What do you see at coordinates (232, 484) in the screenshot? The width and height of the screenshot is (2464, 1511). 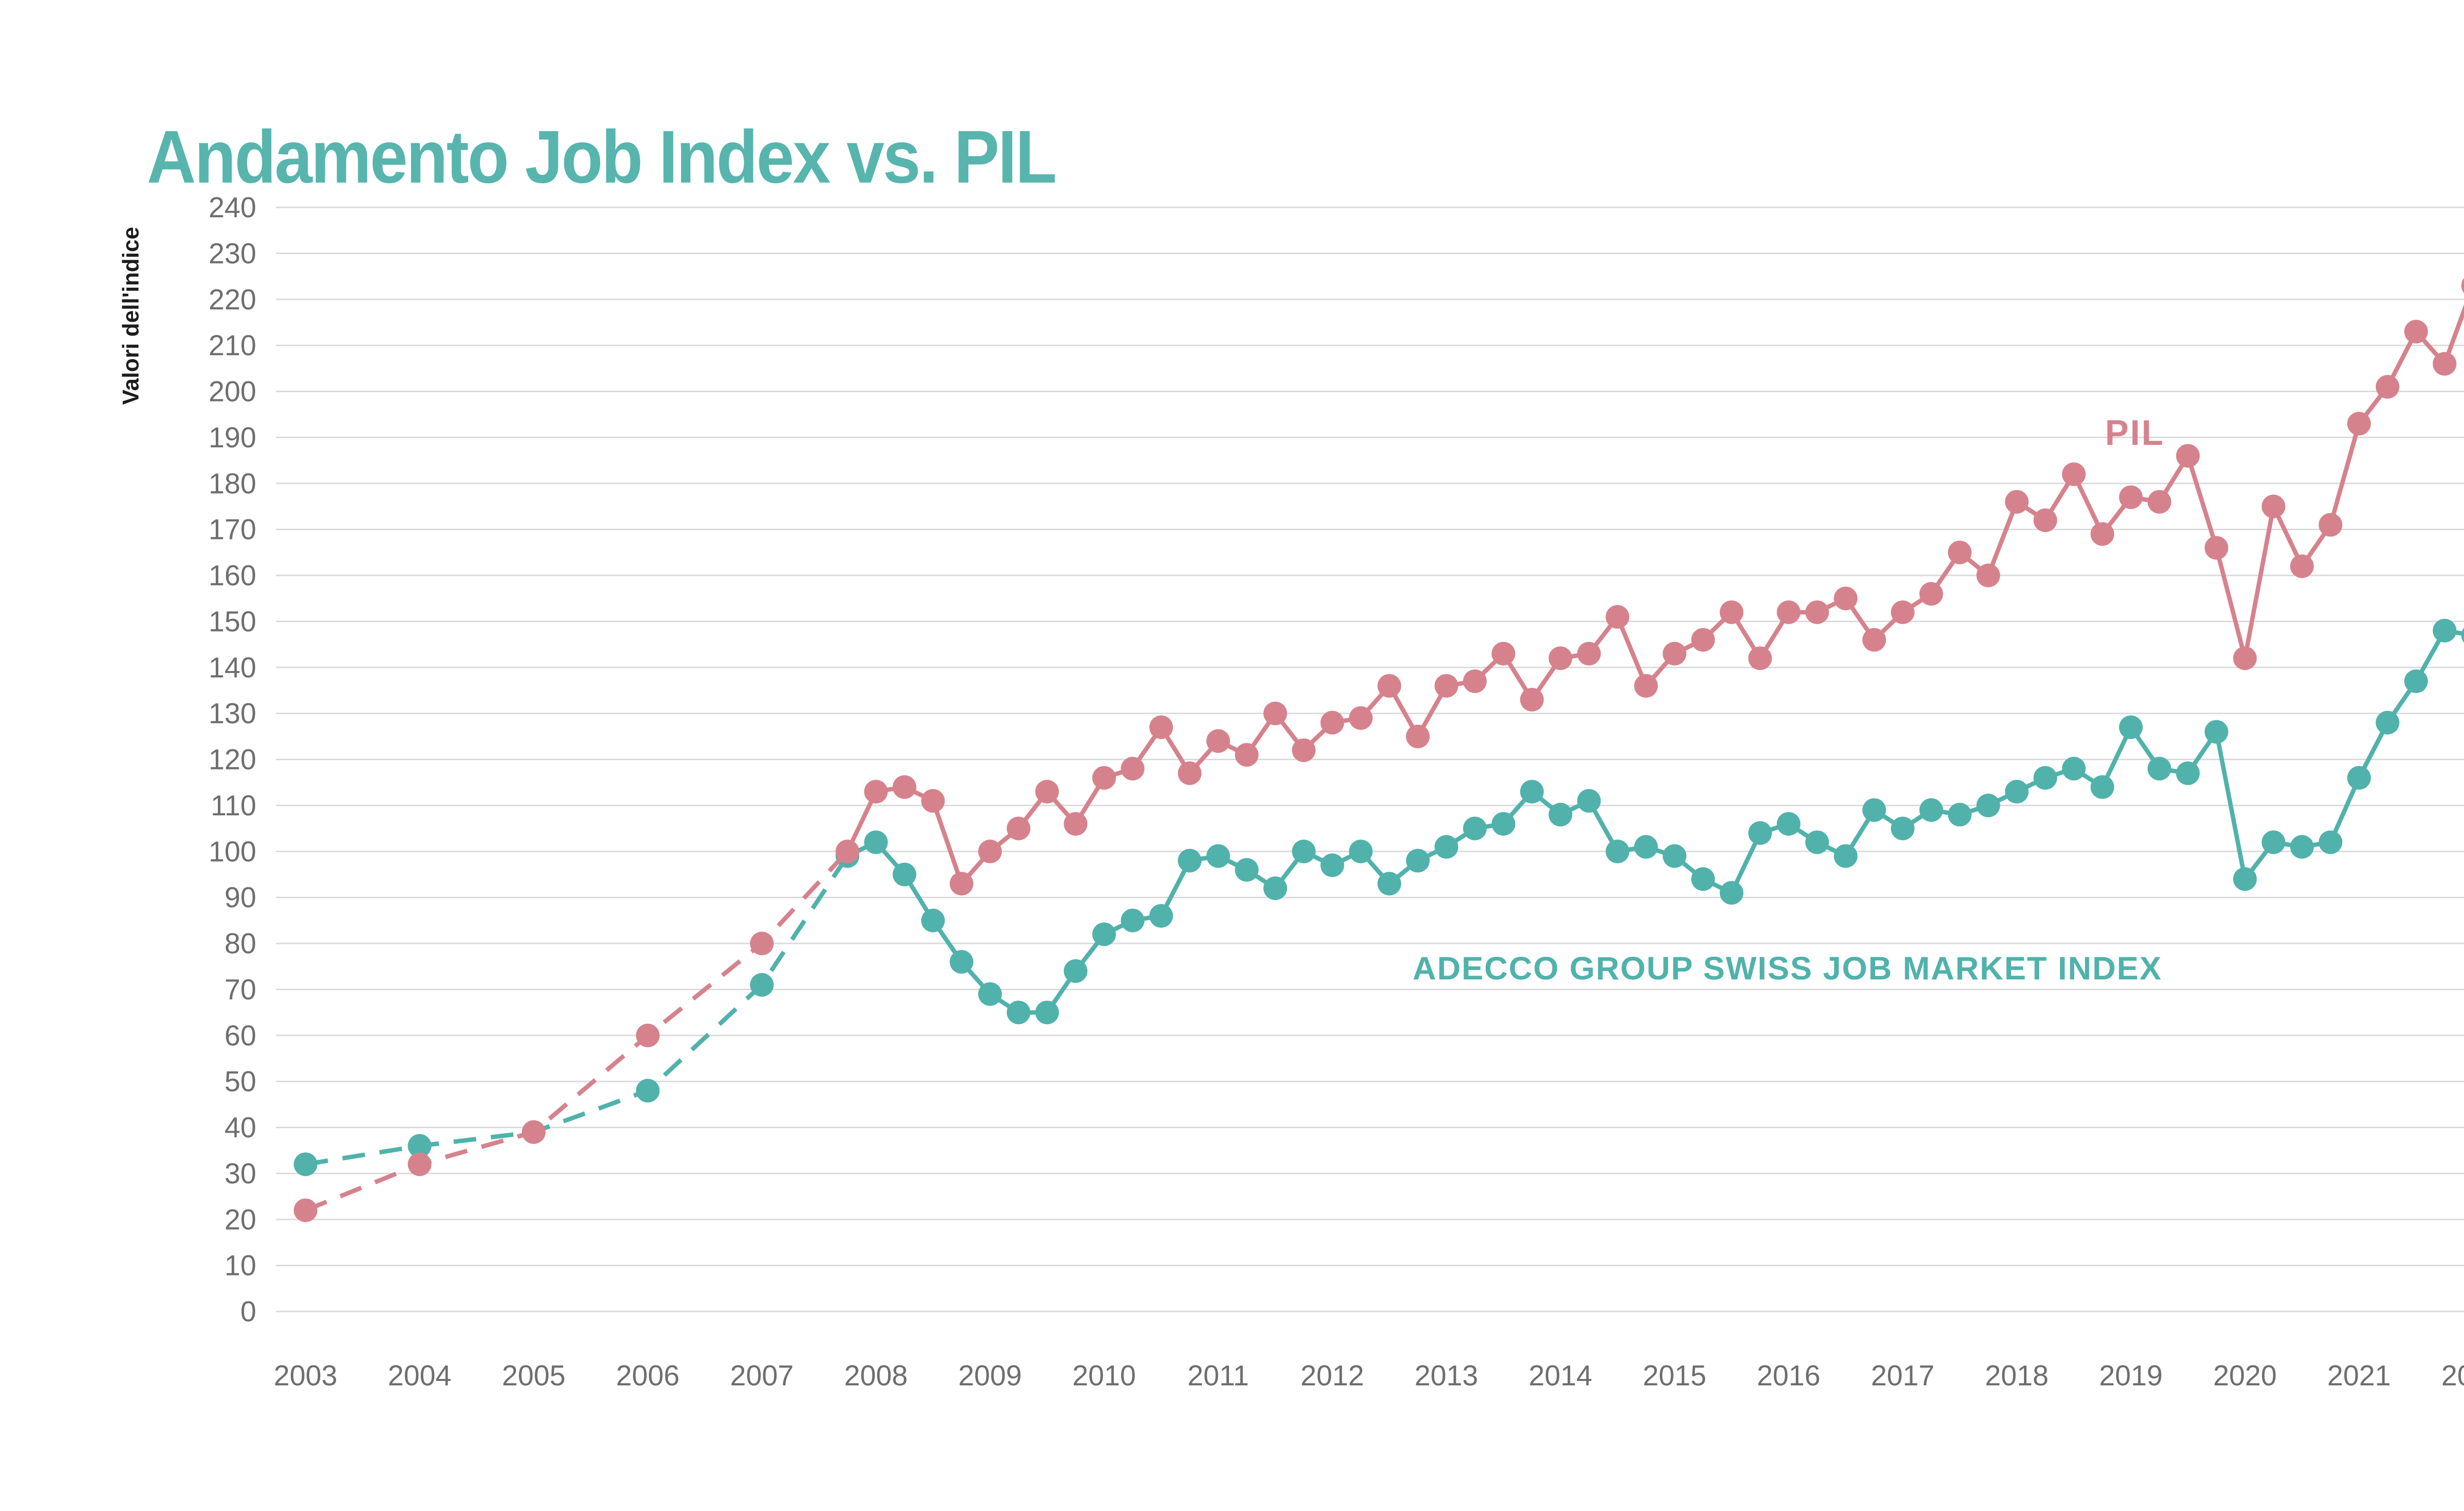 I see `y-tick-label: 180` at bounding box center [232, 484].